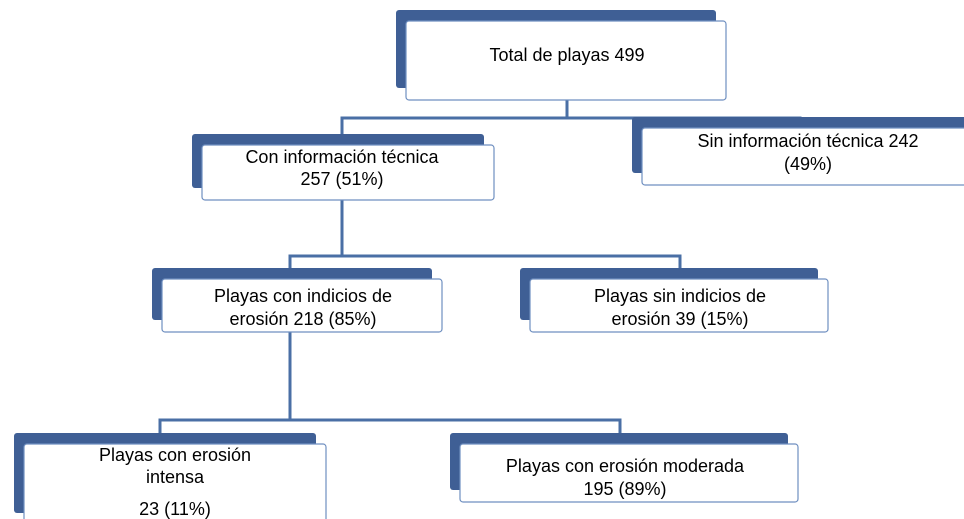 The image size is (964, 519). What do you see at coordinates (341, 179) in the screenshot?
I see `node-label: 257 (51%)` at bounding box center [341, 179].